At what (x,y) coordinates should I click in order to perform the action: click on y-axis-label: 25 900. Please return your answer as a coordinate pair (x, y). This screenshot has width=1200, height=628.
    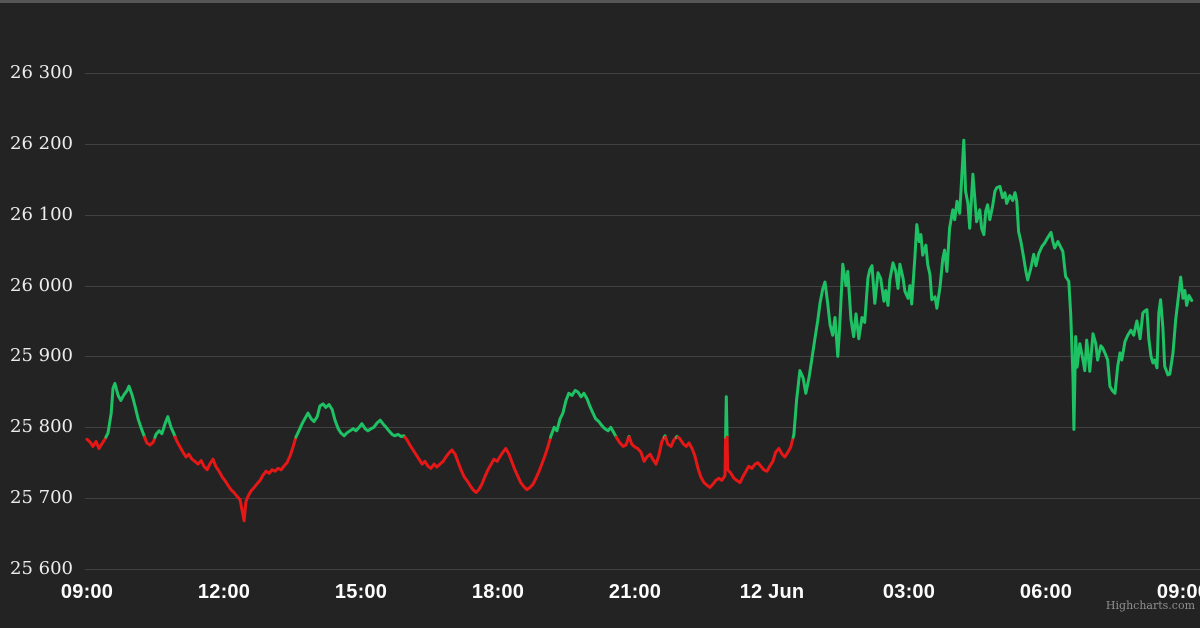
    Looking at the image, I should click on (41, 356).